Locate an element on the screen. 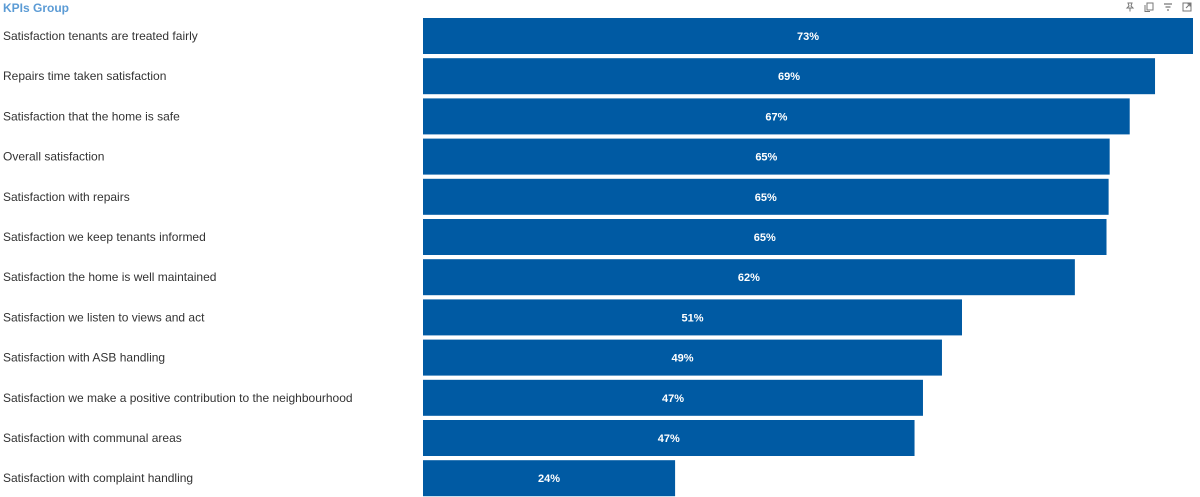 The width and height of the screenshot is (1200, 497). category-label: Satisfaction tenants are treated fairly is located at coordinates (100, 36).